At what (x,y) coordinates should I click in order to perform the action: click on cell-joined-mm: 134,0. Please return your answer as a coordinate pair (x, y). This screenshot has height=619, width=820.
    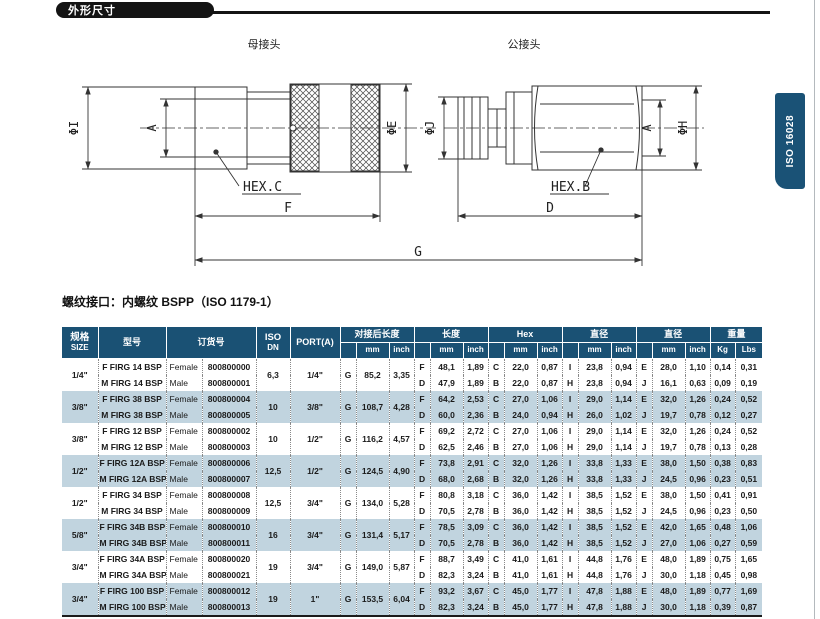
    Looking at the image, I should click on (373, 503).